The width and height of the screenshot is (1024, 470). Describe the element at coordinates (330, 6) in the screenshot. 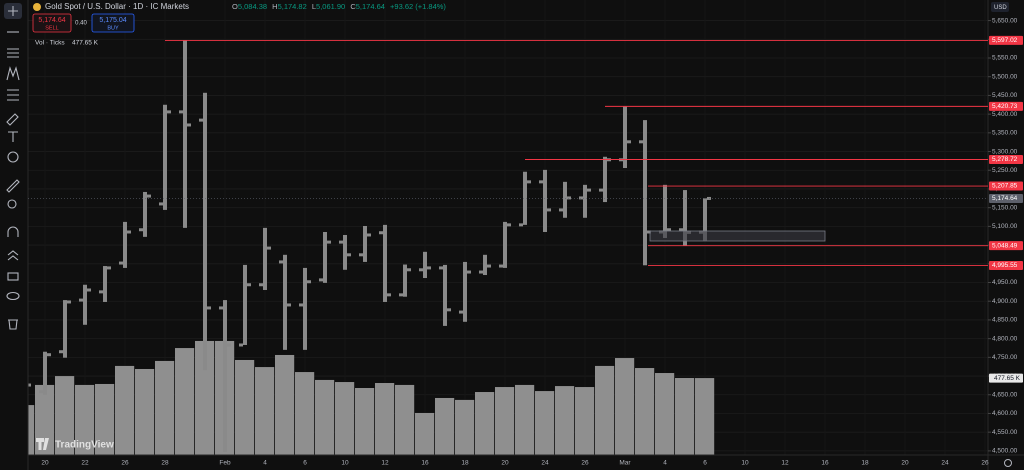

I see `ohlc-value: 5,061.90` at that location.